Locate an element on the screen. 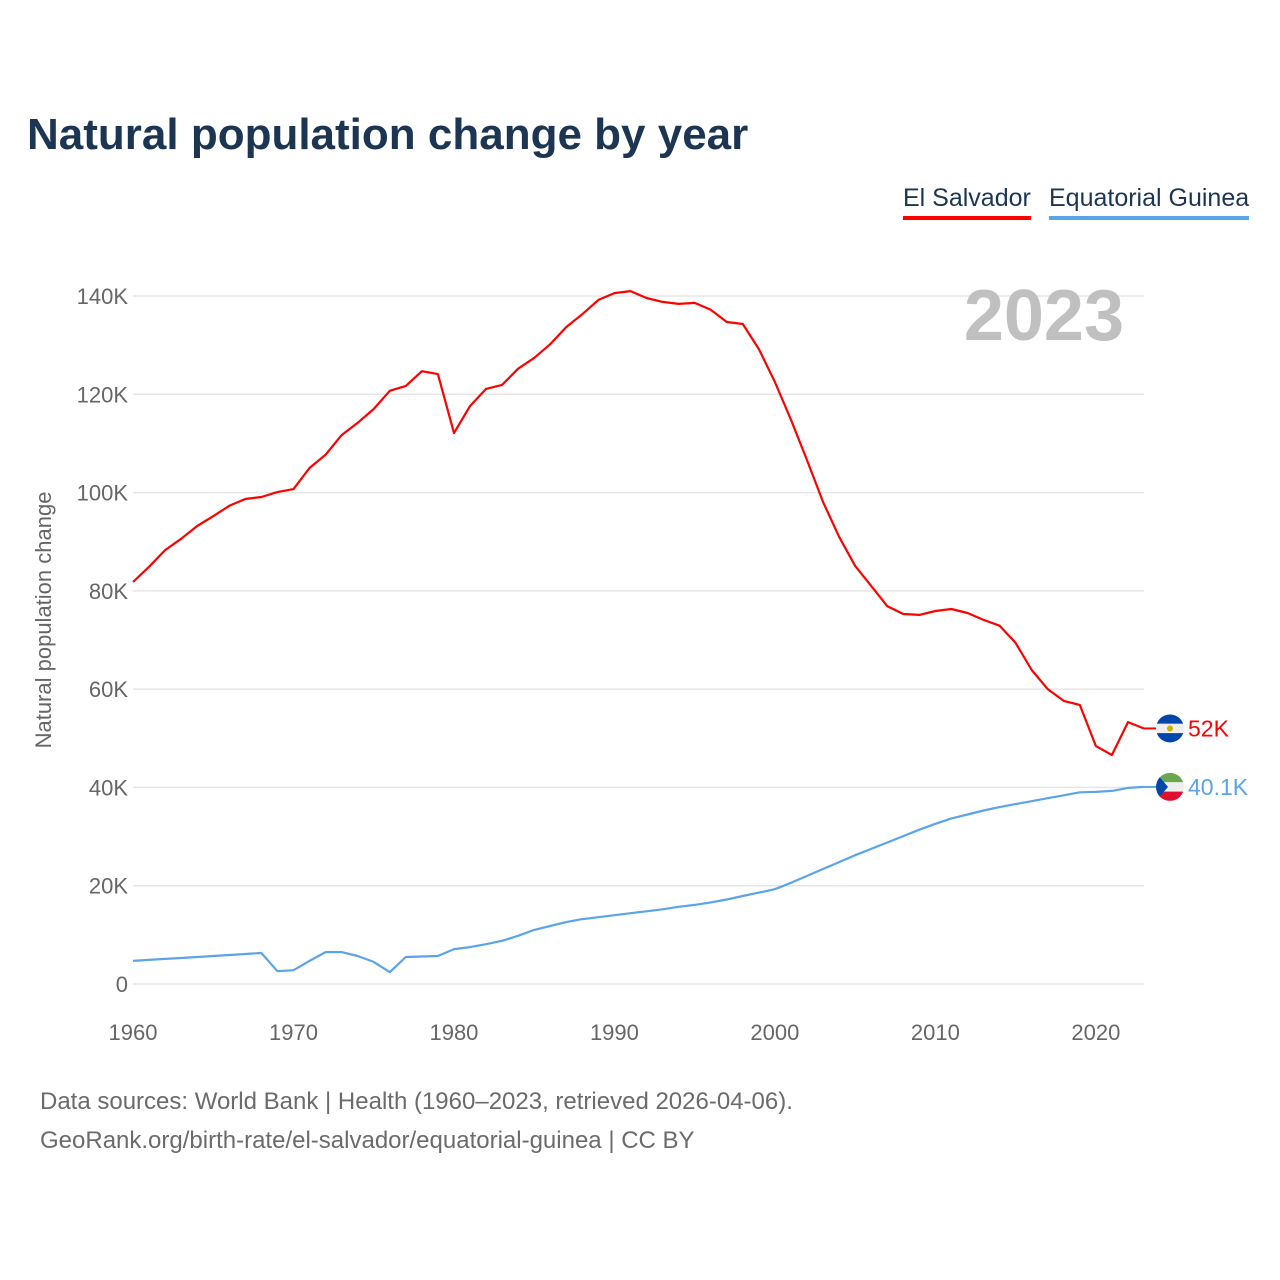  legend-equatorial-guinea: Equatorial Guinea is located at coordinates (1149, 202).